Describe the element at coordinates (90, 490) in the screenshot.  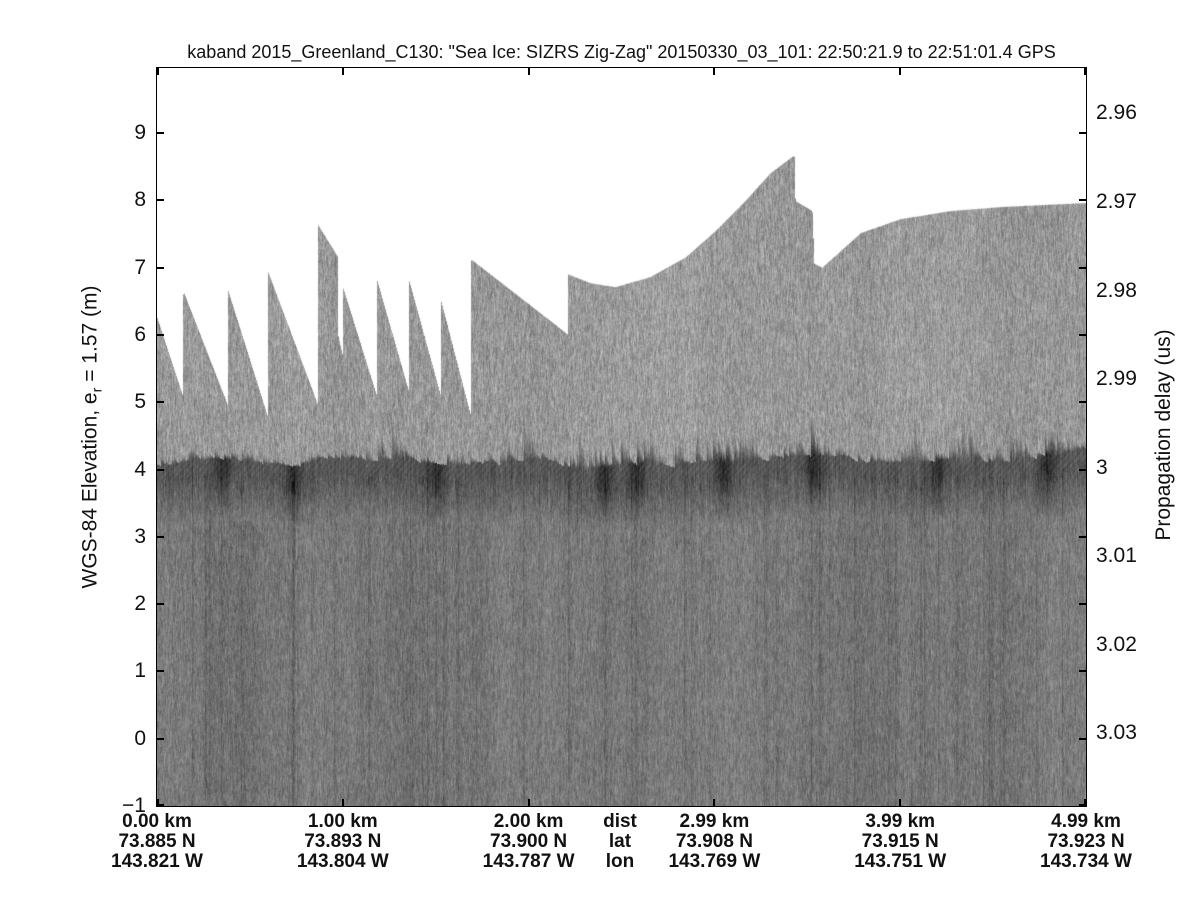
I see `left-axis-label-text: WGS-84 Elevation, e` at that location.